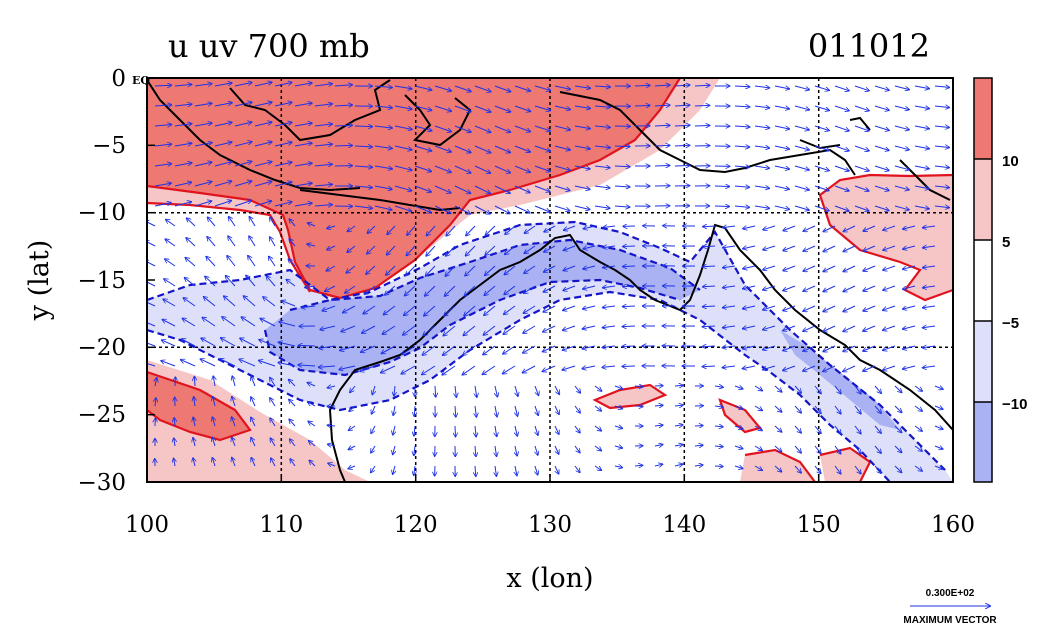  What do you see at coordinates (950, 593) in the screenshot?
I see `vector-key-magnitude: 0.300E+02` at bounding box center [950, 593].